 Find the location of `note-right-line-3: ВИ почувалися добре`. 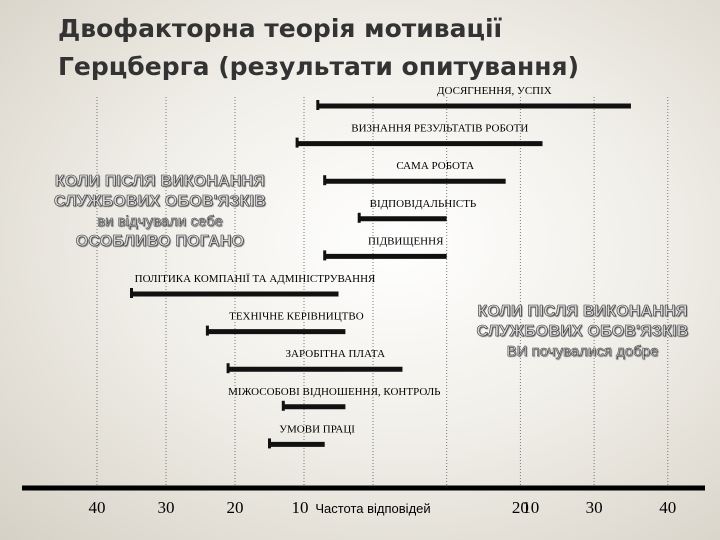

note-right-line-3: ВИ почувалися добре is located at coordinates (582, 352).